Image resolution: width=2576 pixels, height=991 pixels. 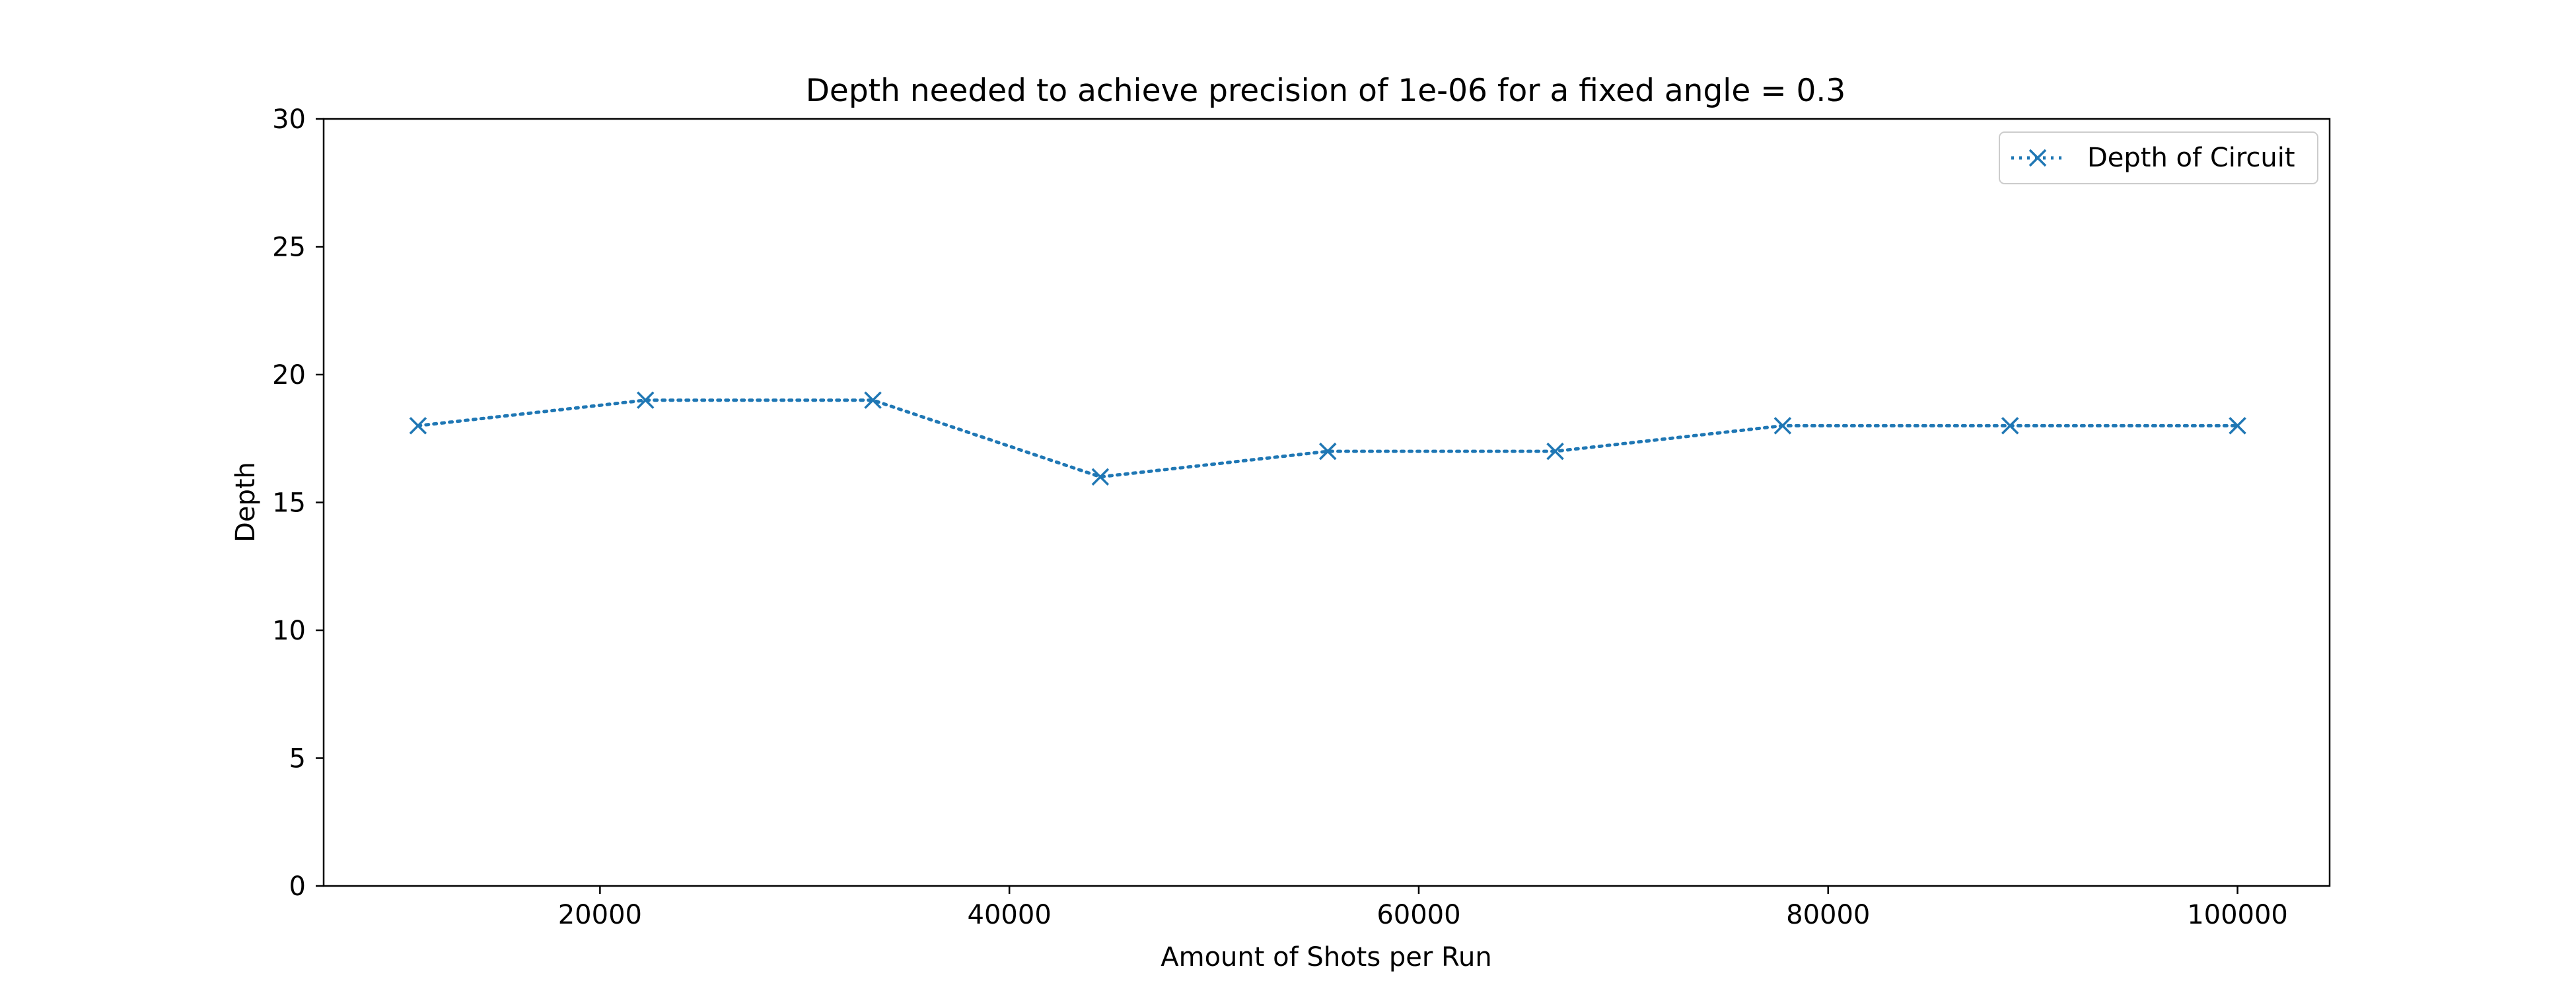 I want to click on series-line, so click(x=1328, y=438).